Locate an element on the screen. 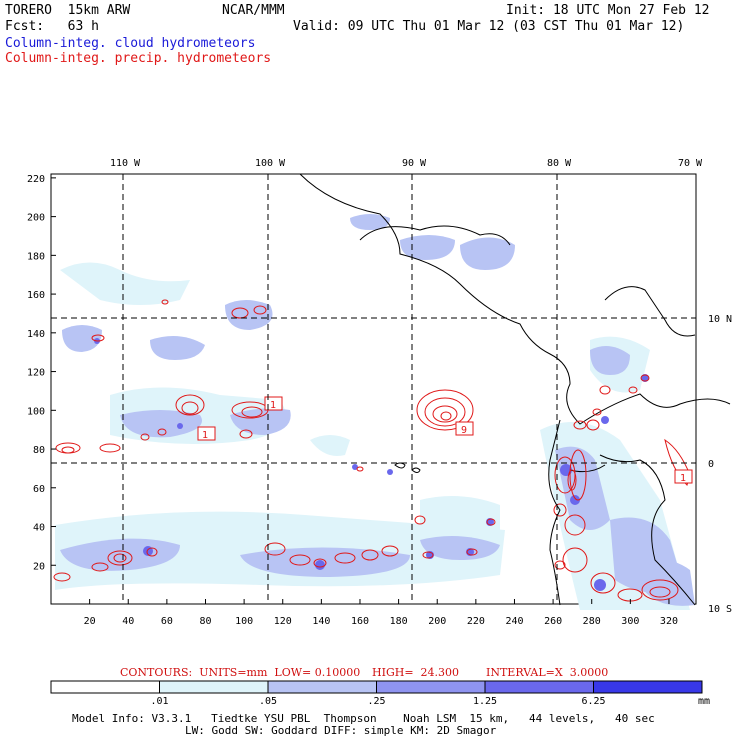 The image size is (740, 740). lat-label: 0 is located at coordinates (711, 464).